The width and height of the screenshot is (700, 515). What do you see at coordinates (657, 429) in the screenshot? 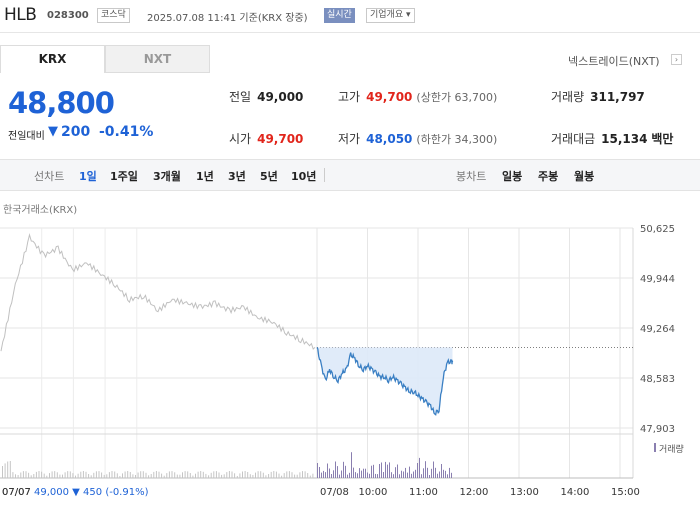
I see `y-tick-label: 47,903` at bounding box center [657, 429].